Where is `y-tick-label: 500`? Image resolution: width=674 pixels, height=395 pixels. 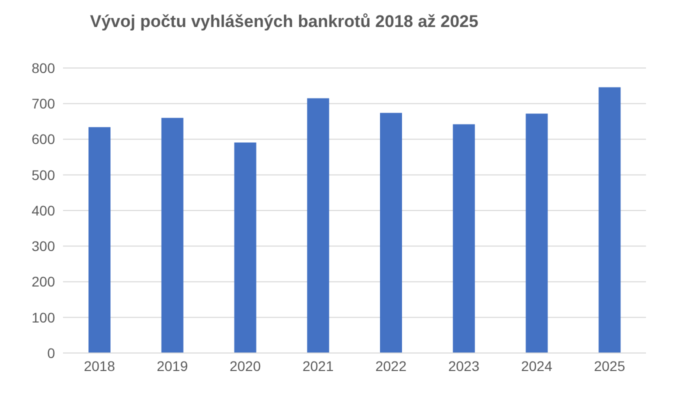 y-tick-label: 500 is located at coordinates (44, 174).